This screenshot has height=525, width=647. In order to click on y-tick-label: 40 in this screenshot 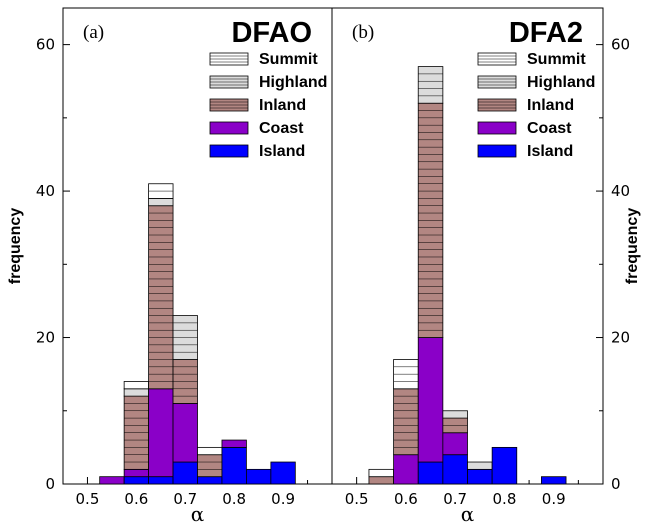, I will do `click(45, 191)`.